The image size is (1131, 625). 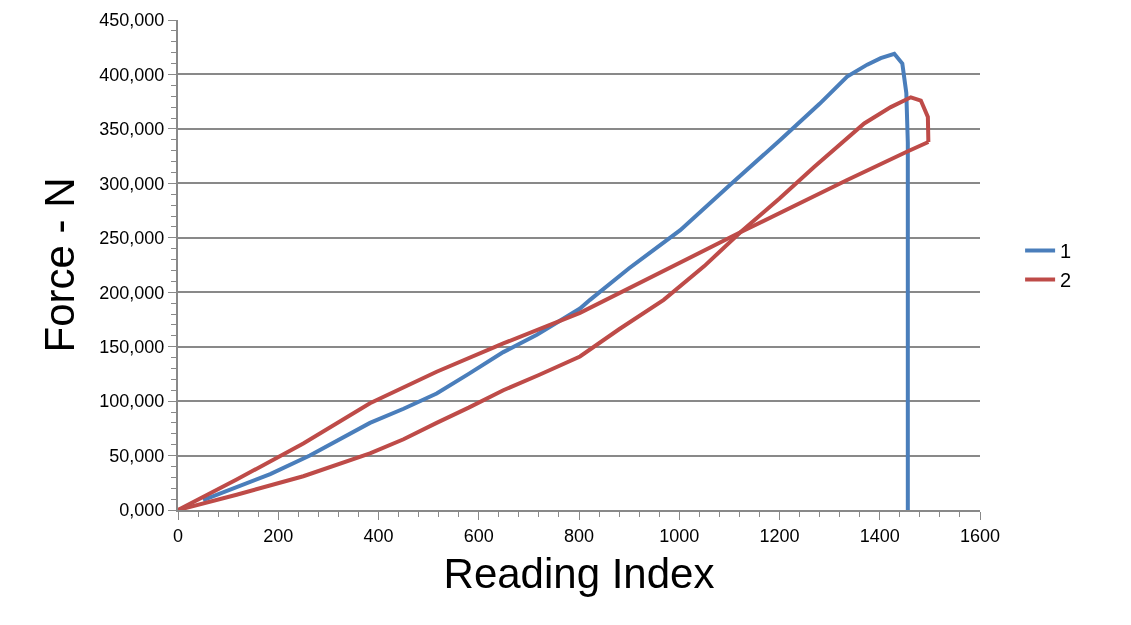 I want to click on y-tick-label: 300,000, so click(x=132, y=183).